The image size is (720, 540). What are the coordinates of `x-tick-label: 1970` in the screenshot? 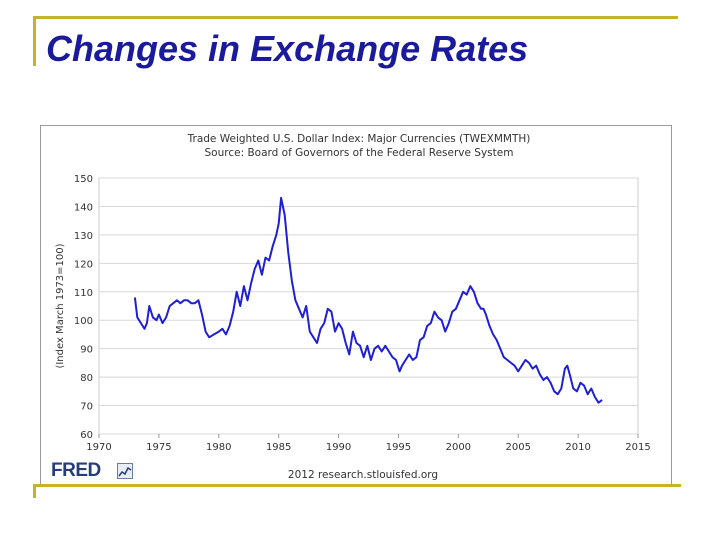 It's located at (98, 447).